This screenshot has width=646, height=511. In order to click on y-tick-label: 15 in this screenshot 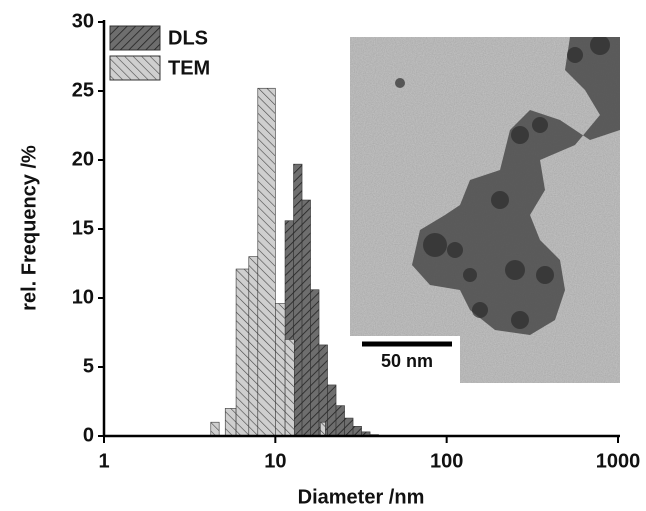, I will do `click(83, 228)`.